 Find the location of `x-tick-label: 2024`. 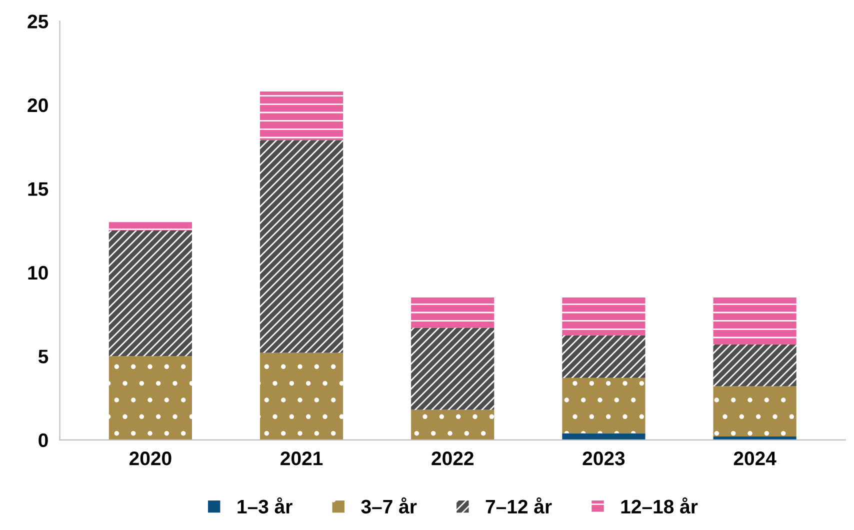

x-tick-label: 2024 is located at coordinates (755, 459).